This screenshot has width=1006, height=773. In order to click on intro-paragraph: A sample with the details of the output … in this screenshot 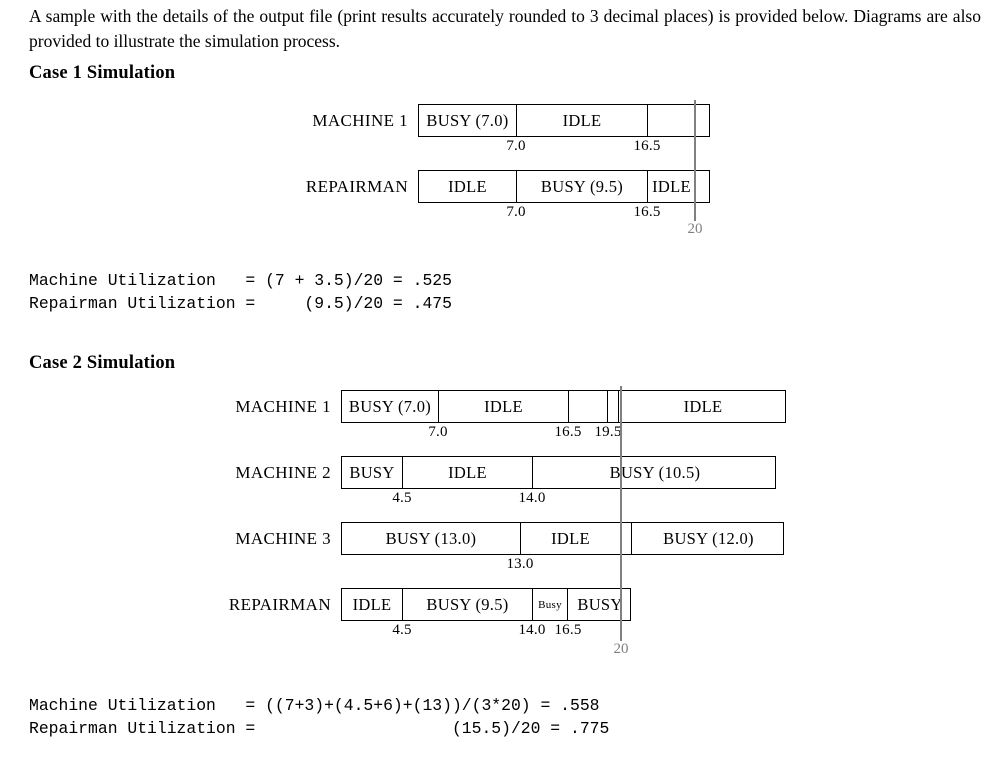, I will do `click(505, 28)`.